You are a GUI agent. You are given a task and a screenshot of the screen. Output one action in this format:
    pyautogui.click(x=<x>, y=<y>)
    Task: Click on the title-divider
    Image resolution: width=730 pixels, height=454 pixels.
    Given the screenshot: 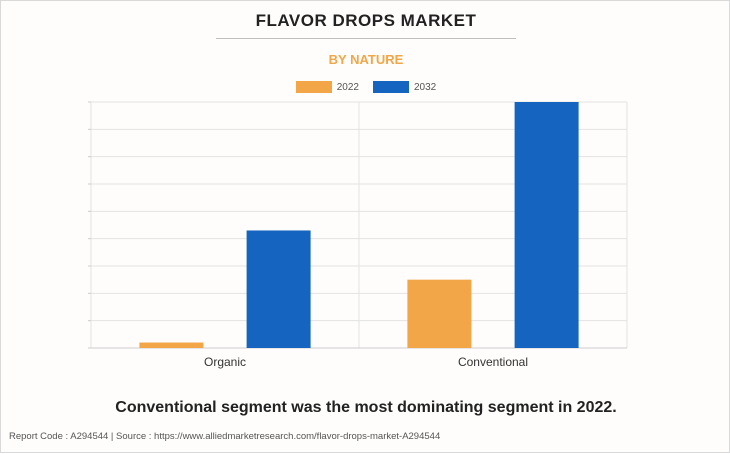 What is the action you would take?
    pyautogui.click(x=366, y=38)
    